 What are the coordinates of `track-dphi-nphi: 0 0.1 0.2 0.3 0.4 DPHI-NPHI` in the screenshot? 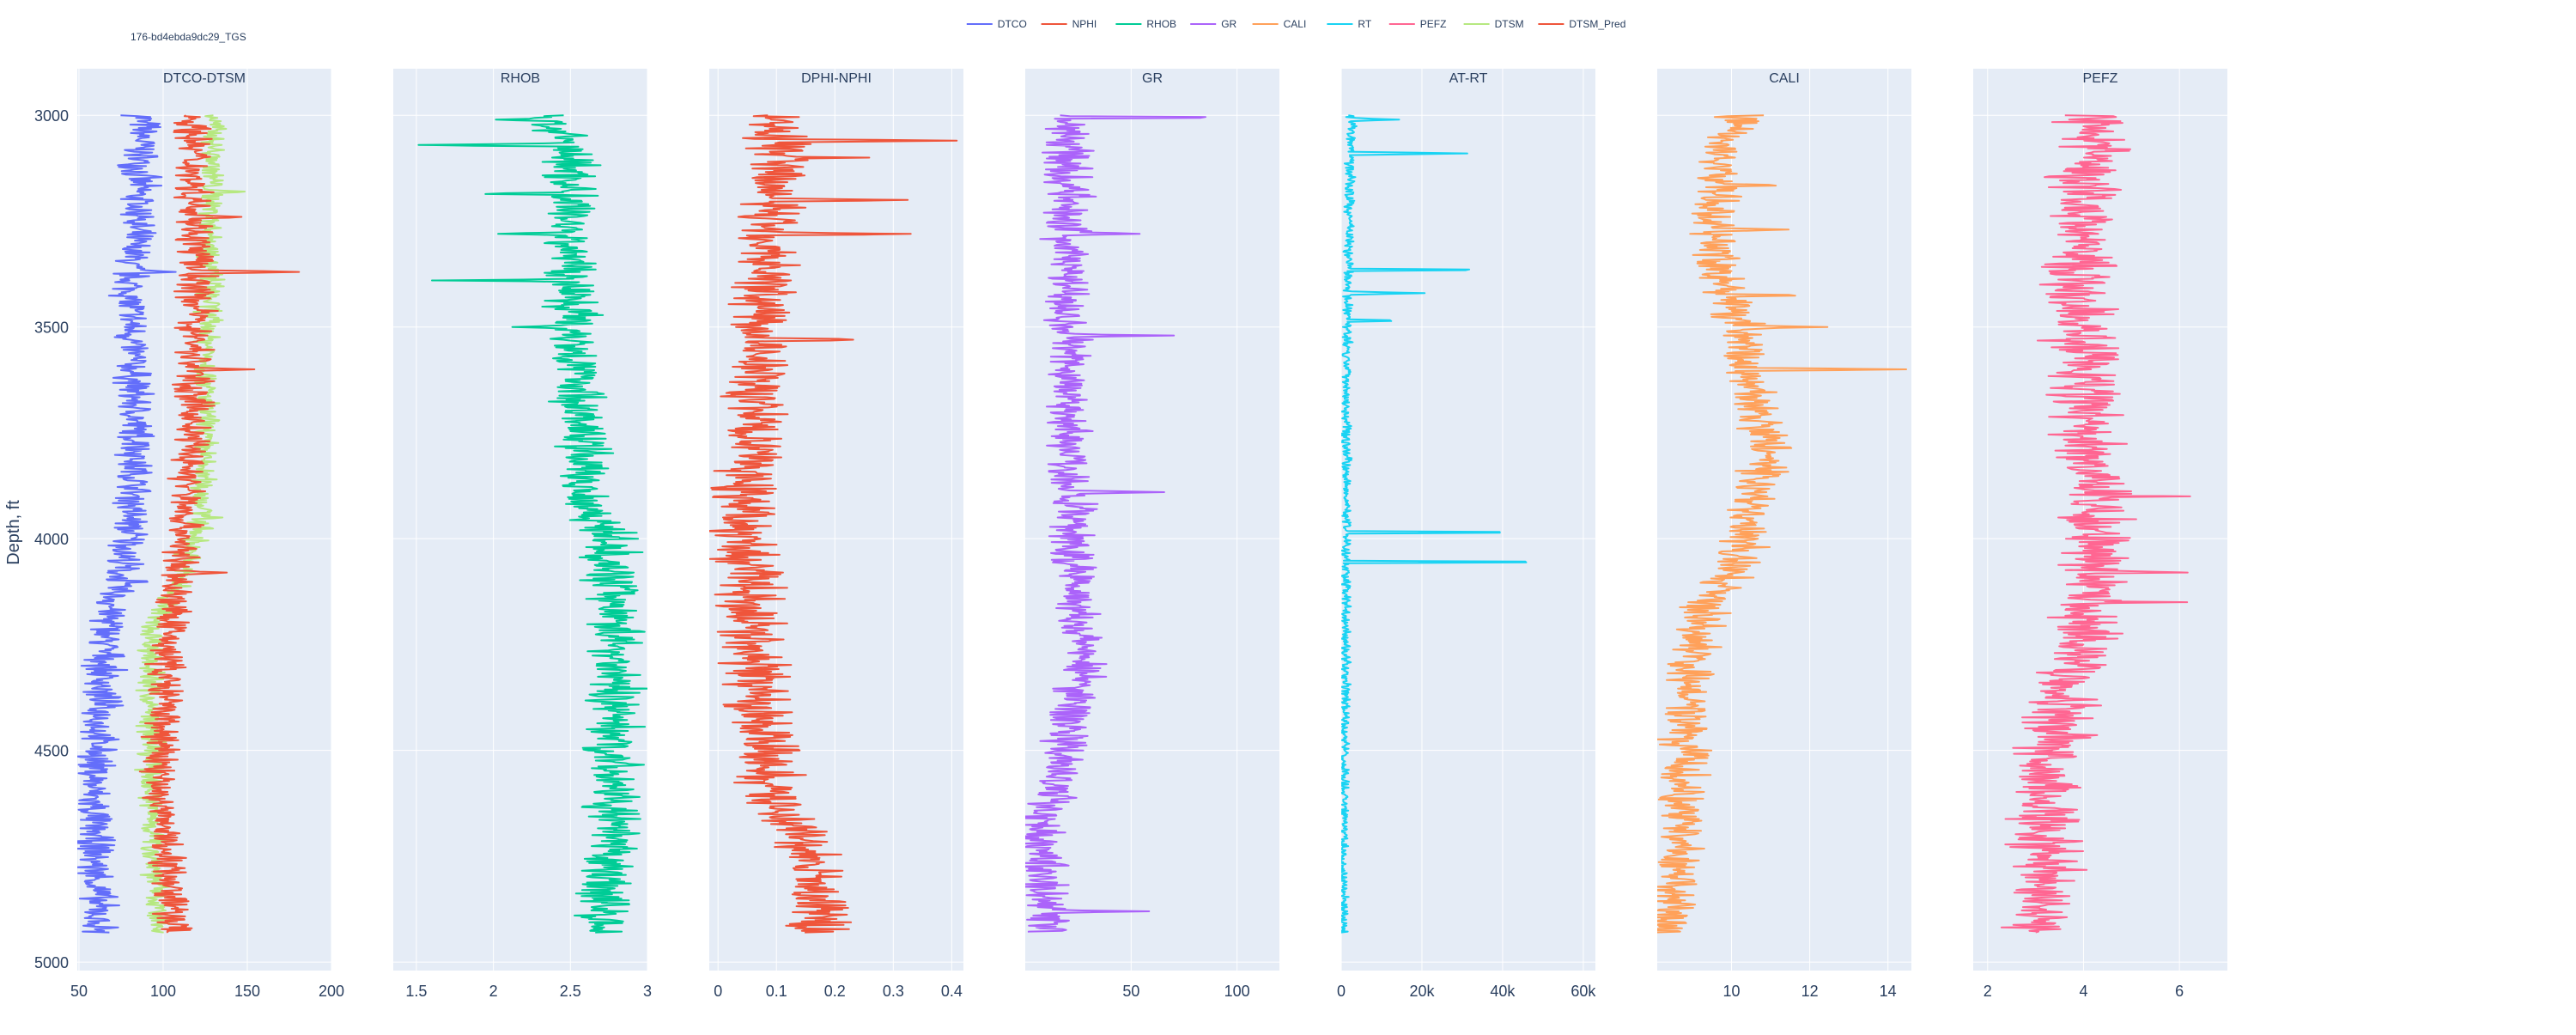 It's located at (836, 534).